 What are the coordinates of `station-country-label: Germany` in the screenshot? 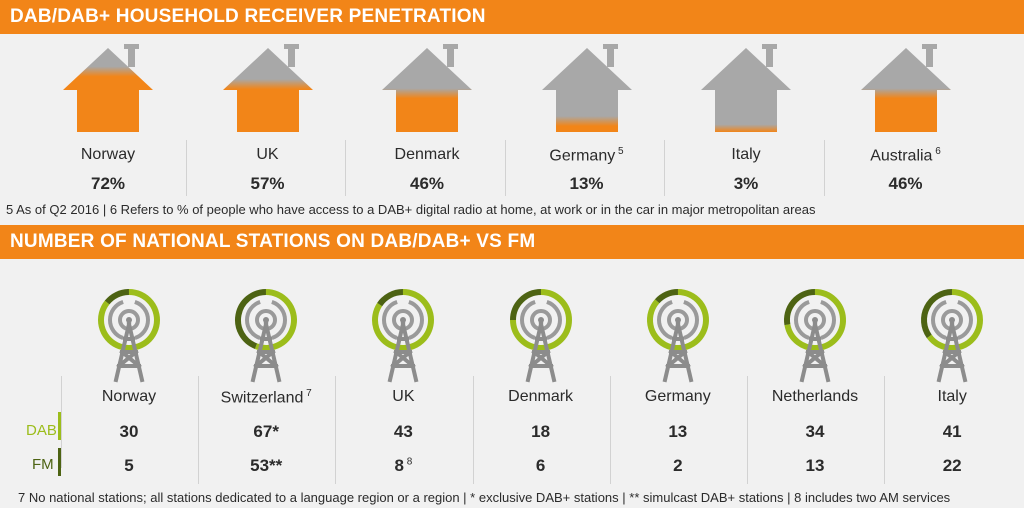 It's located at (678, 397).